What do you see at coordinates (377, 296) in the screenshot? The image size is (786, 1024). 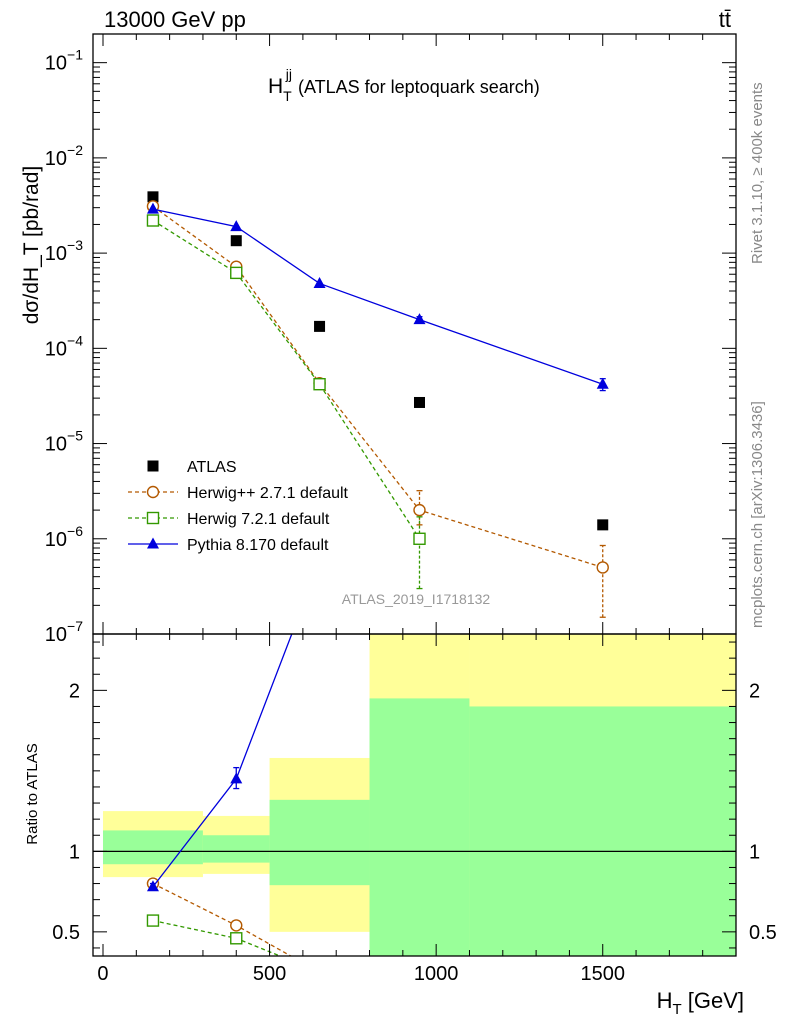 I see `top-pythia-line` at bounding box center [377, 296].